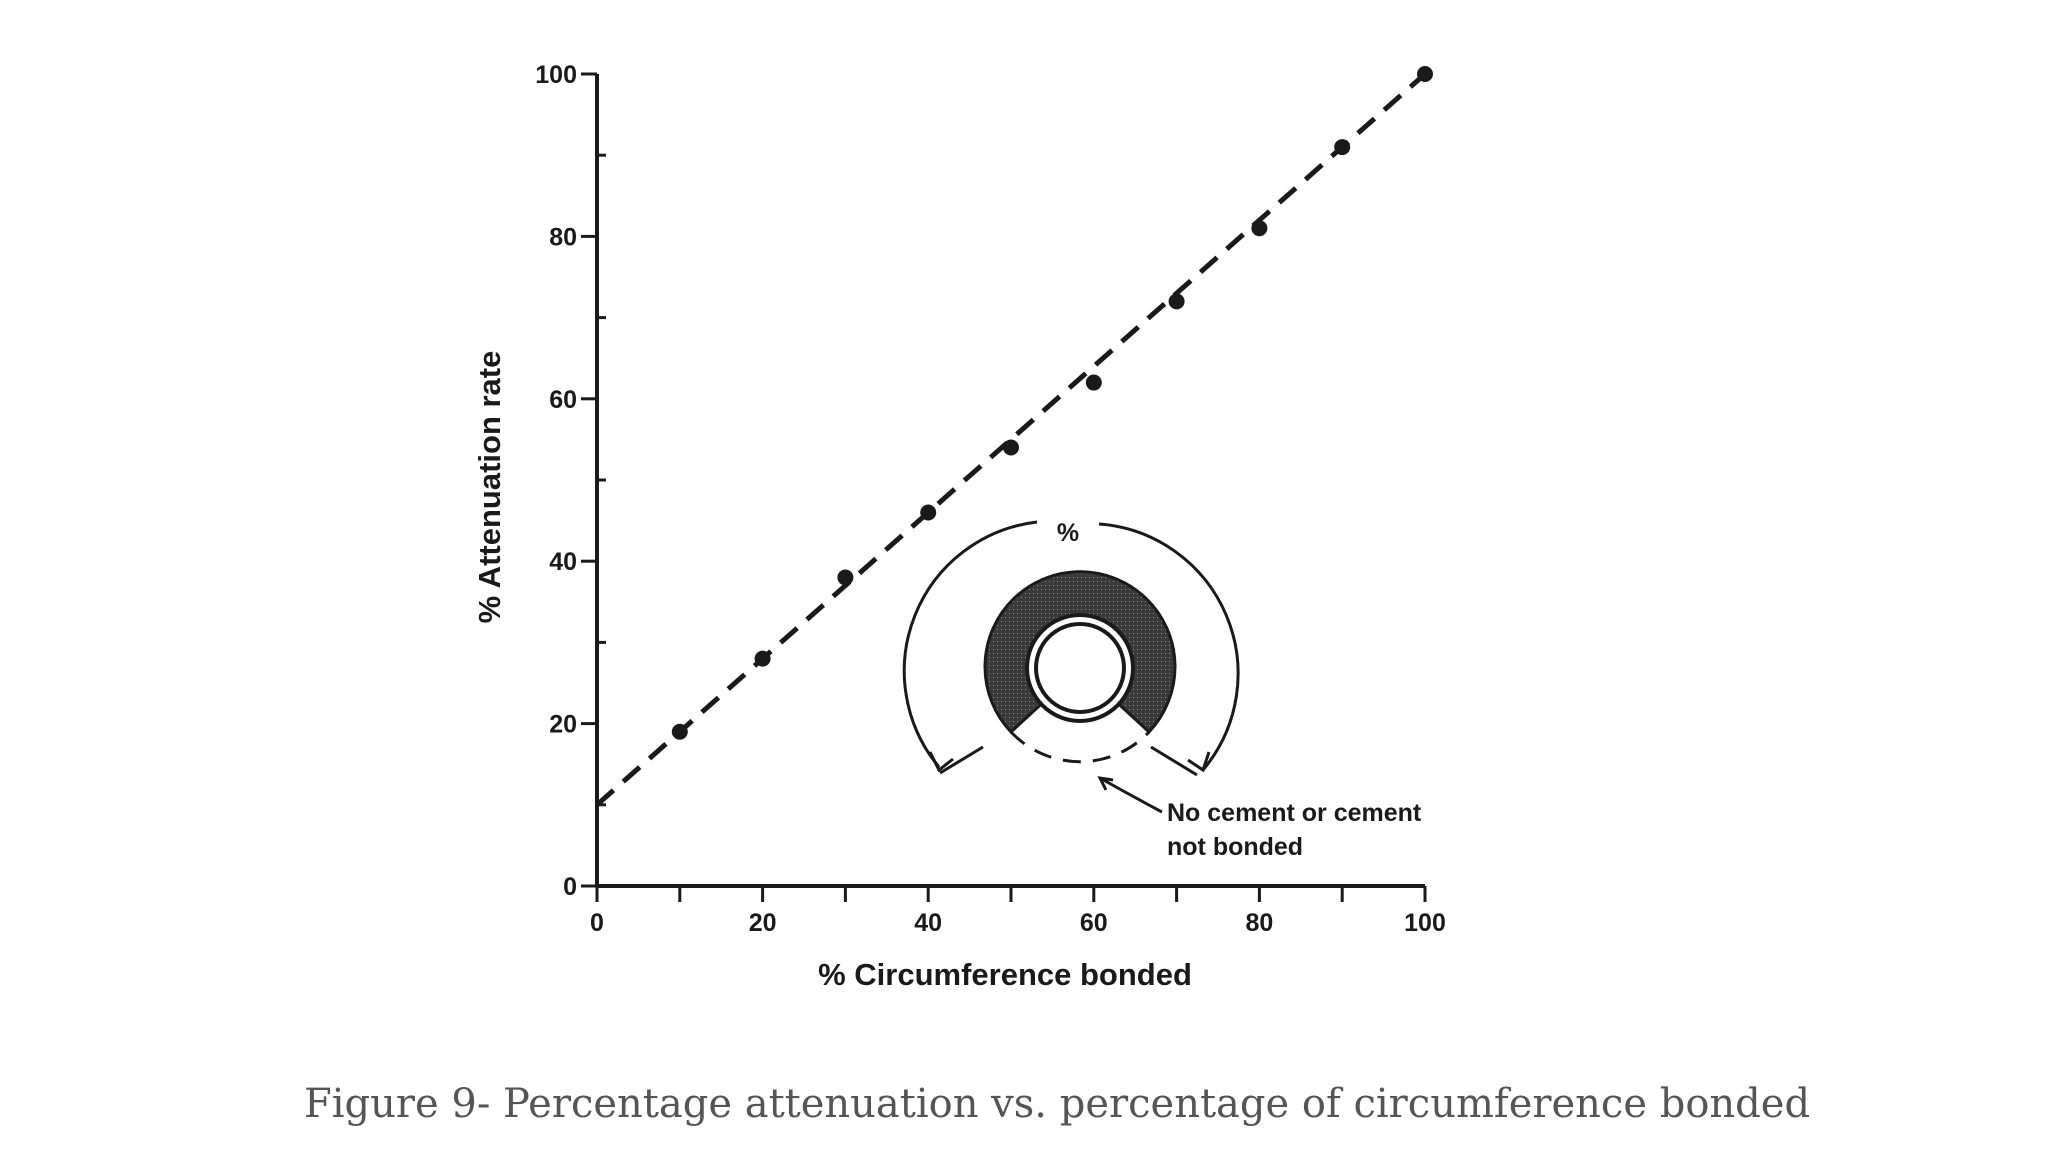 The width and height of the screenshot is (2048, 1152). What do you see at coordinates (556, 75) in the screenshot?
I see `y-tick-label: 100` at bounding box center [556, 75].